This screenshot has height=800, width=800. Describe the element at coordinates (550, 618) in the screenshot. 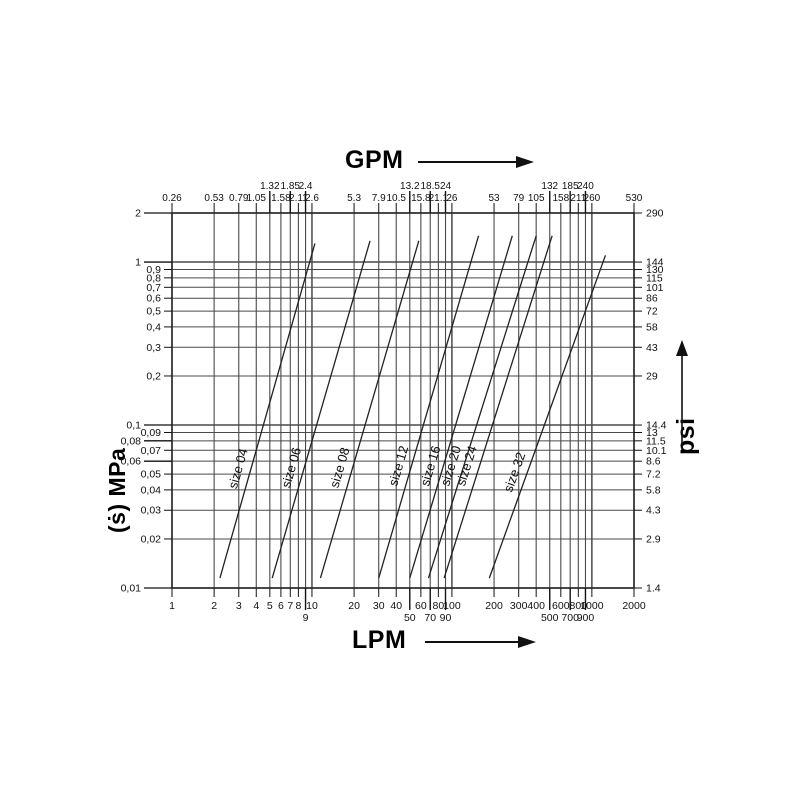

I see `tick-label-bottom: 500` at that location.